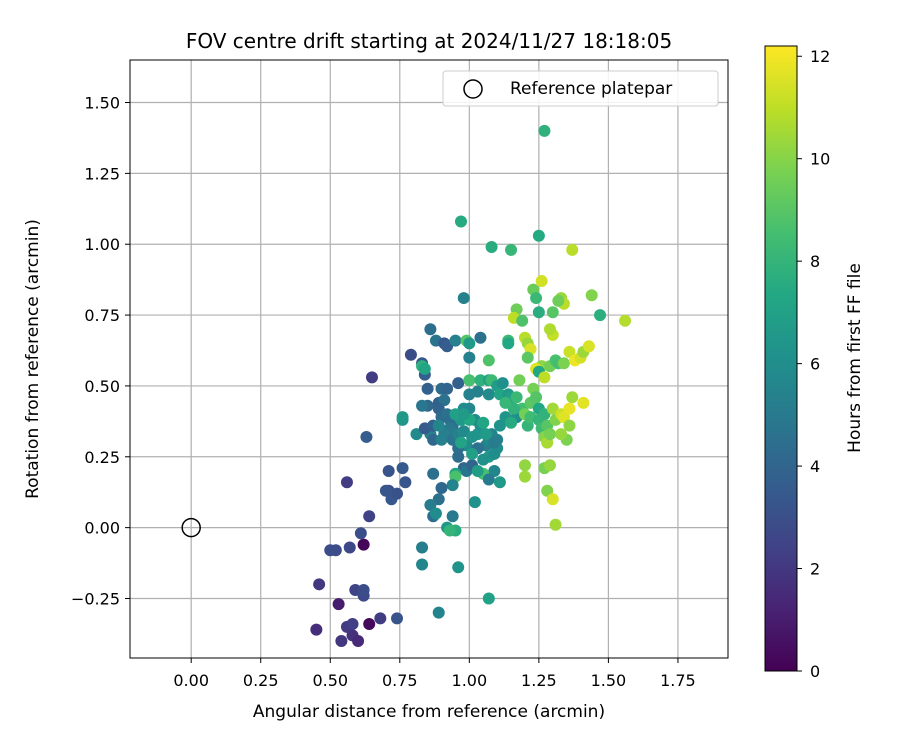  Describe the element at coordinates (591, 89) in the screenshot. I see `legend-label: Reference platepar` at that location.